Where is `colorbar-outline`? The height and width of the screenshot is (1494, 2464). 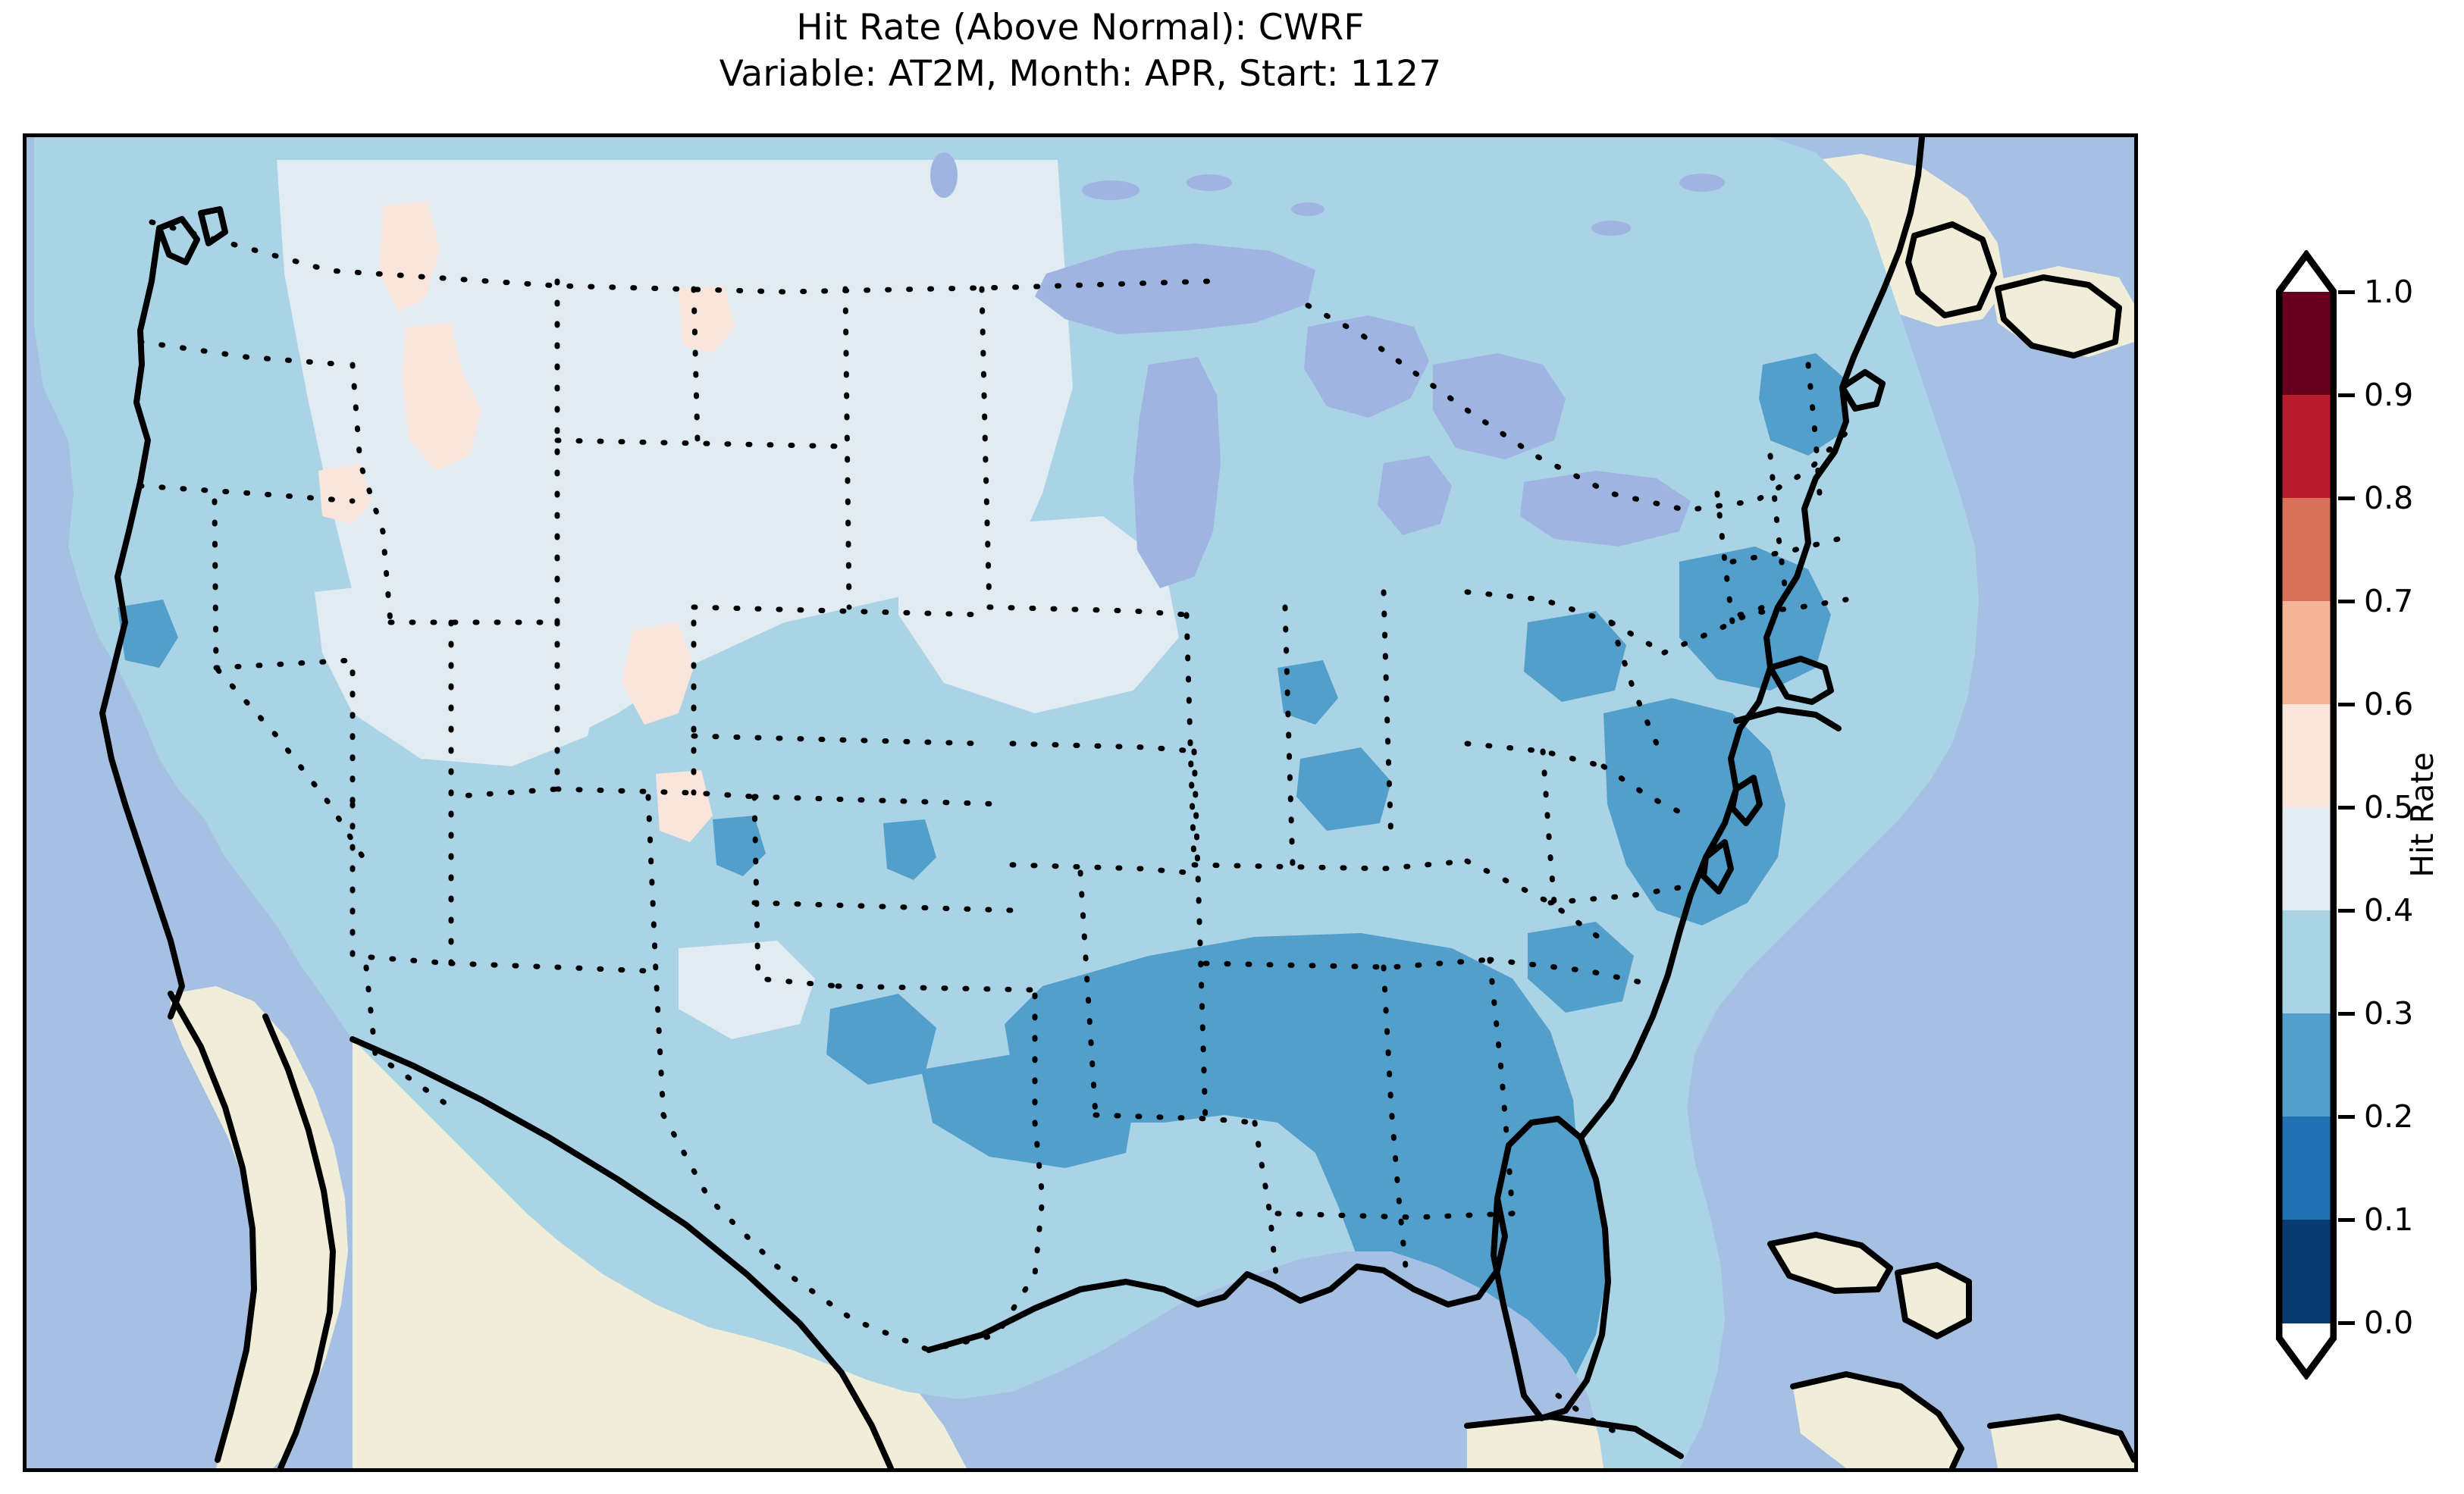
colorbar-outline is located at coordinates (2307, 815).